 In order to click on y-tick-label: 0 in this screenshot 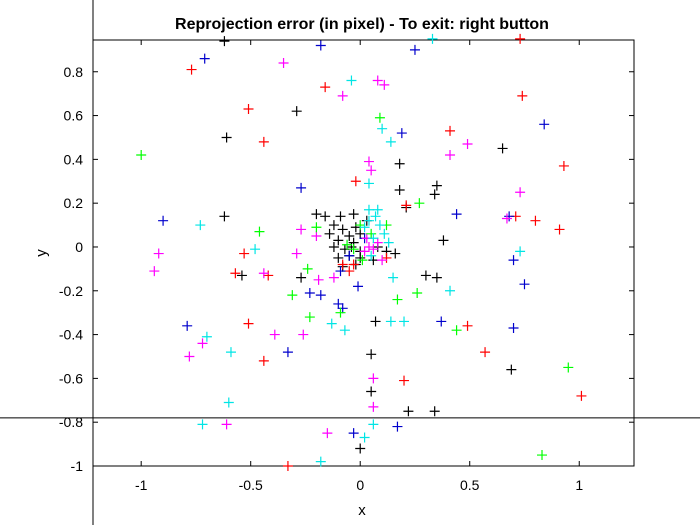, I will do `click(79, 247)`.